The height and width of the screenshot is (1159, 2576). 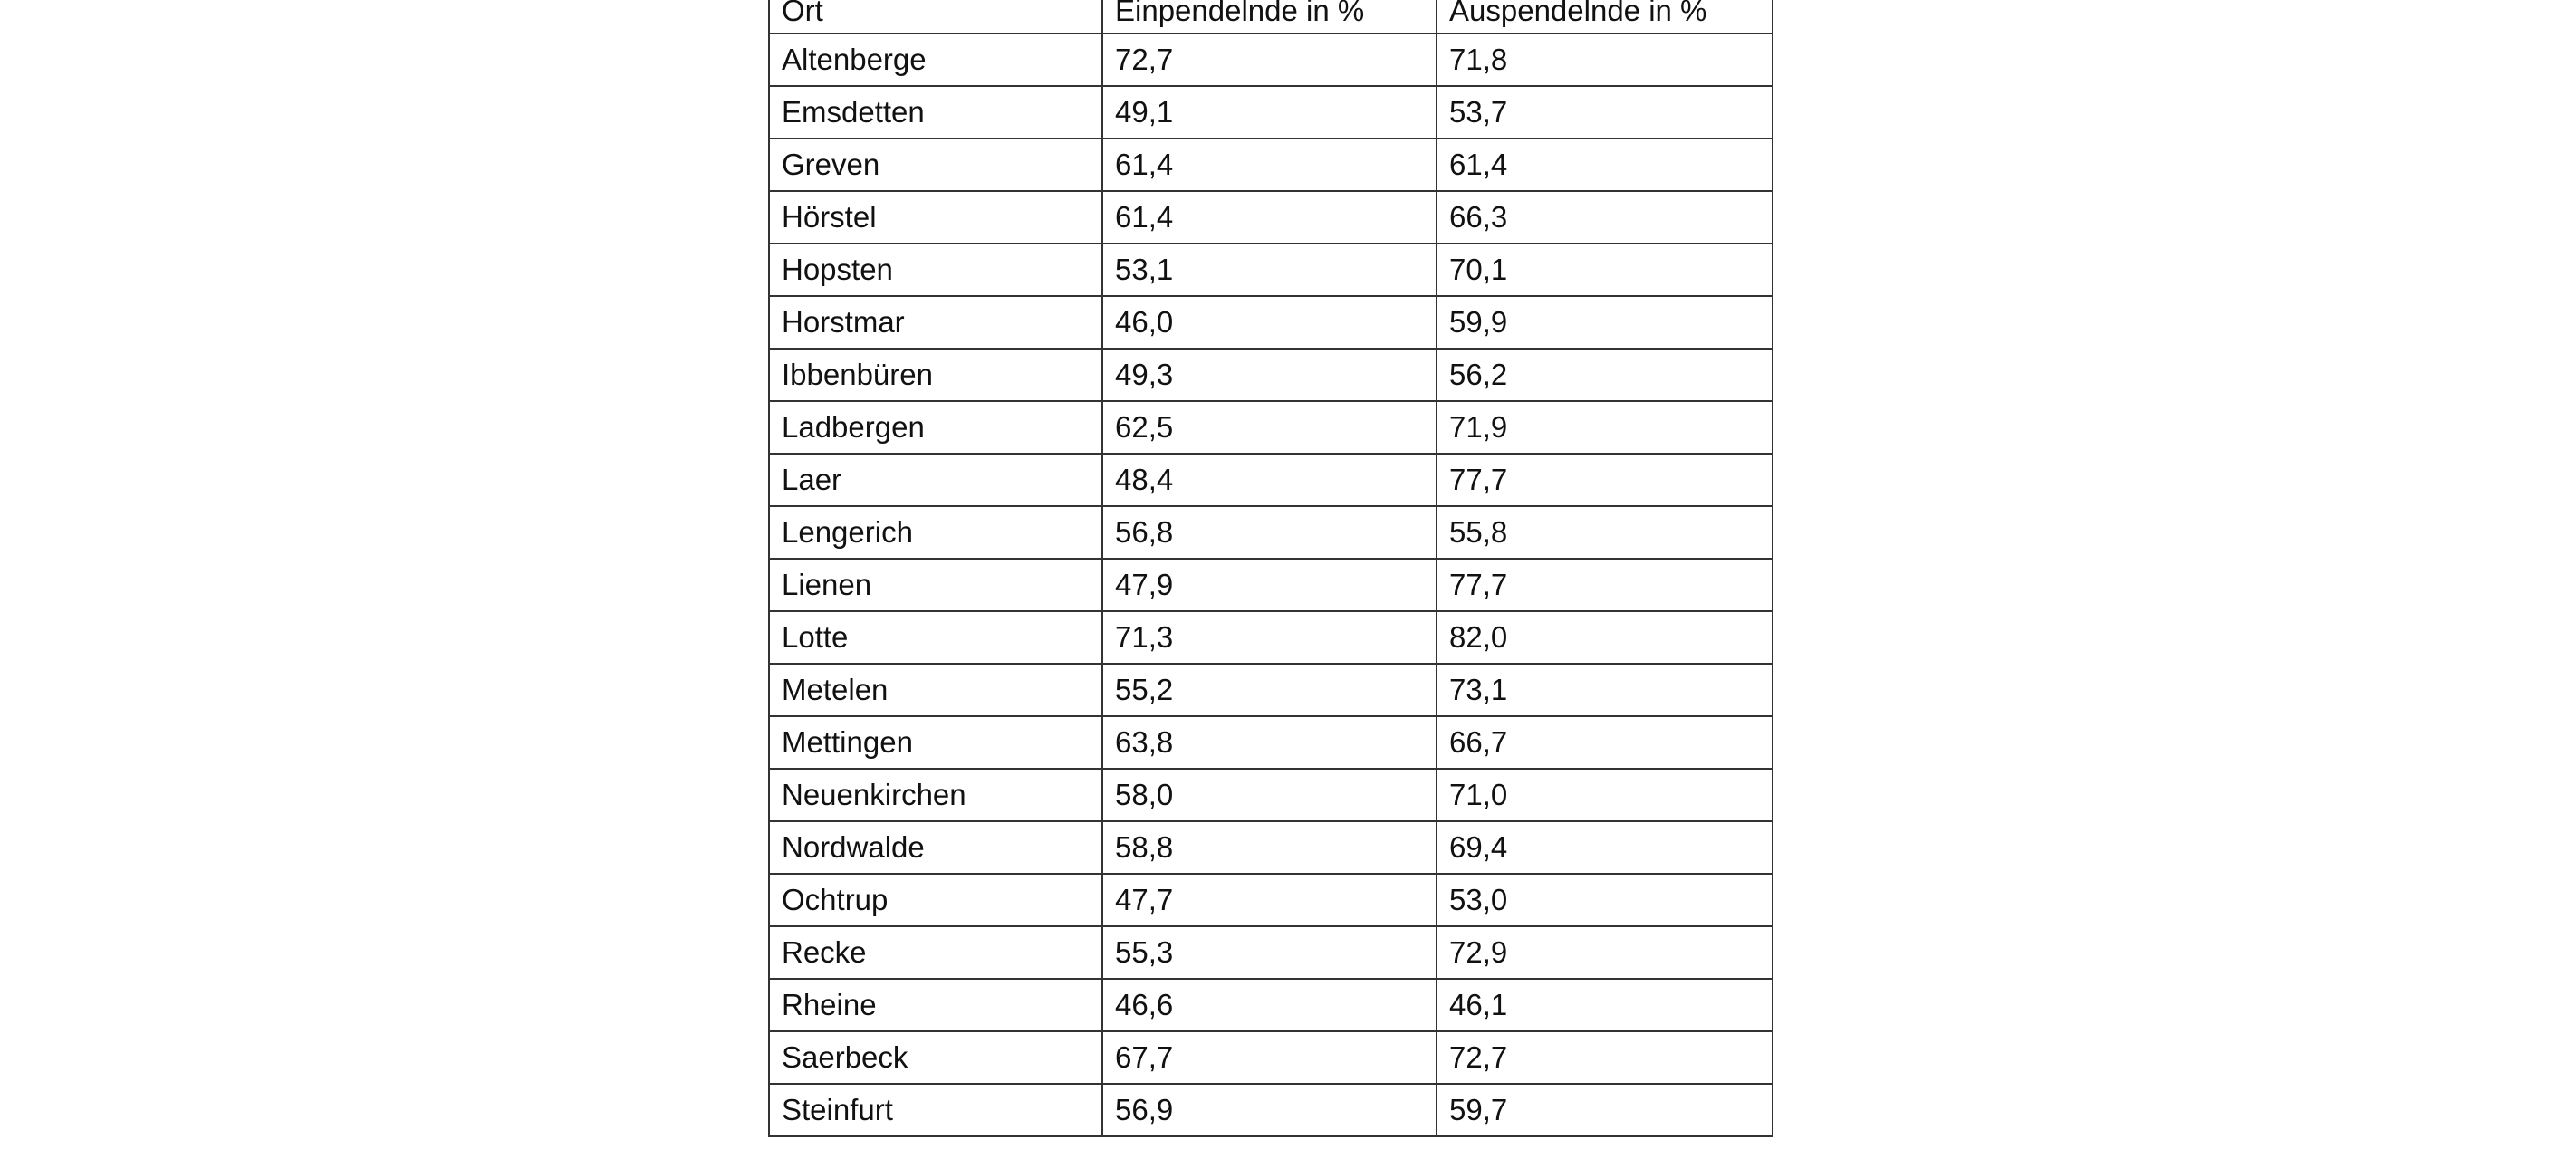 I want to click on cell-einpendelnde: 49,3, so click(x=1269, y=375).